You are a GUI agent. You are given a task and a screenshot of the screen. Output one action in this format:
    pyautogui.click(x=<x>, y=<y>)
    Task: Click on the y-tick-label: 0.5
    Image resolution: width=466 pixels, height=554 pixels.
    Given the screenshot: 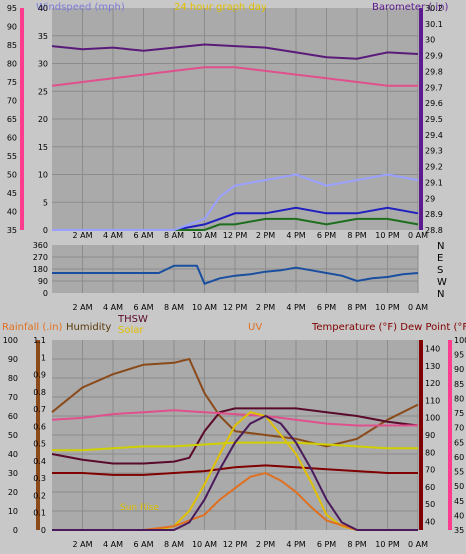 What is the action you would take?
    pyautogui.click(x=39, y=444)
    